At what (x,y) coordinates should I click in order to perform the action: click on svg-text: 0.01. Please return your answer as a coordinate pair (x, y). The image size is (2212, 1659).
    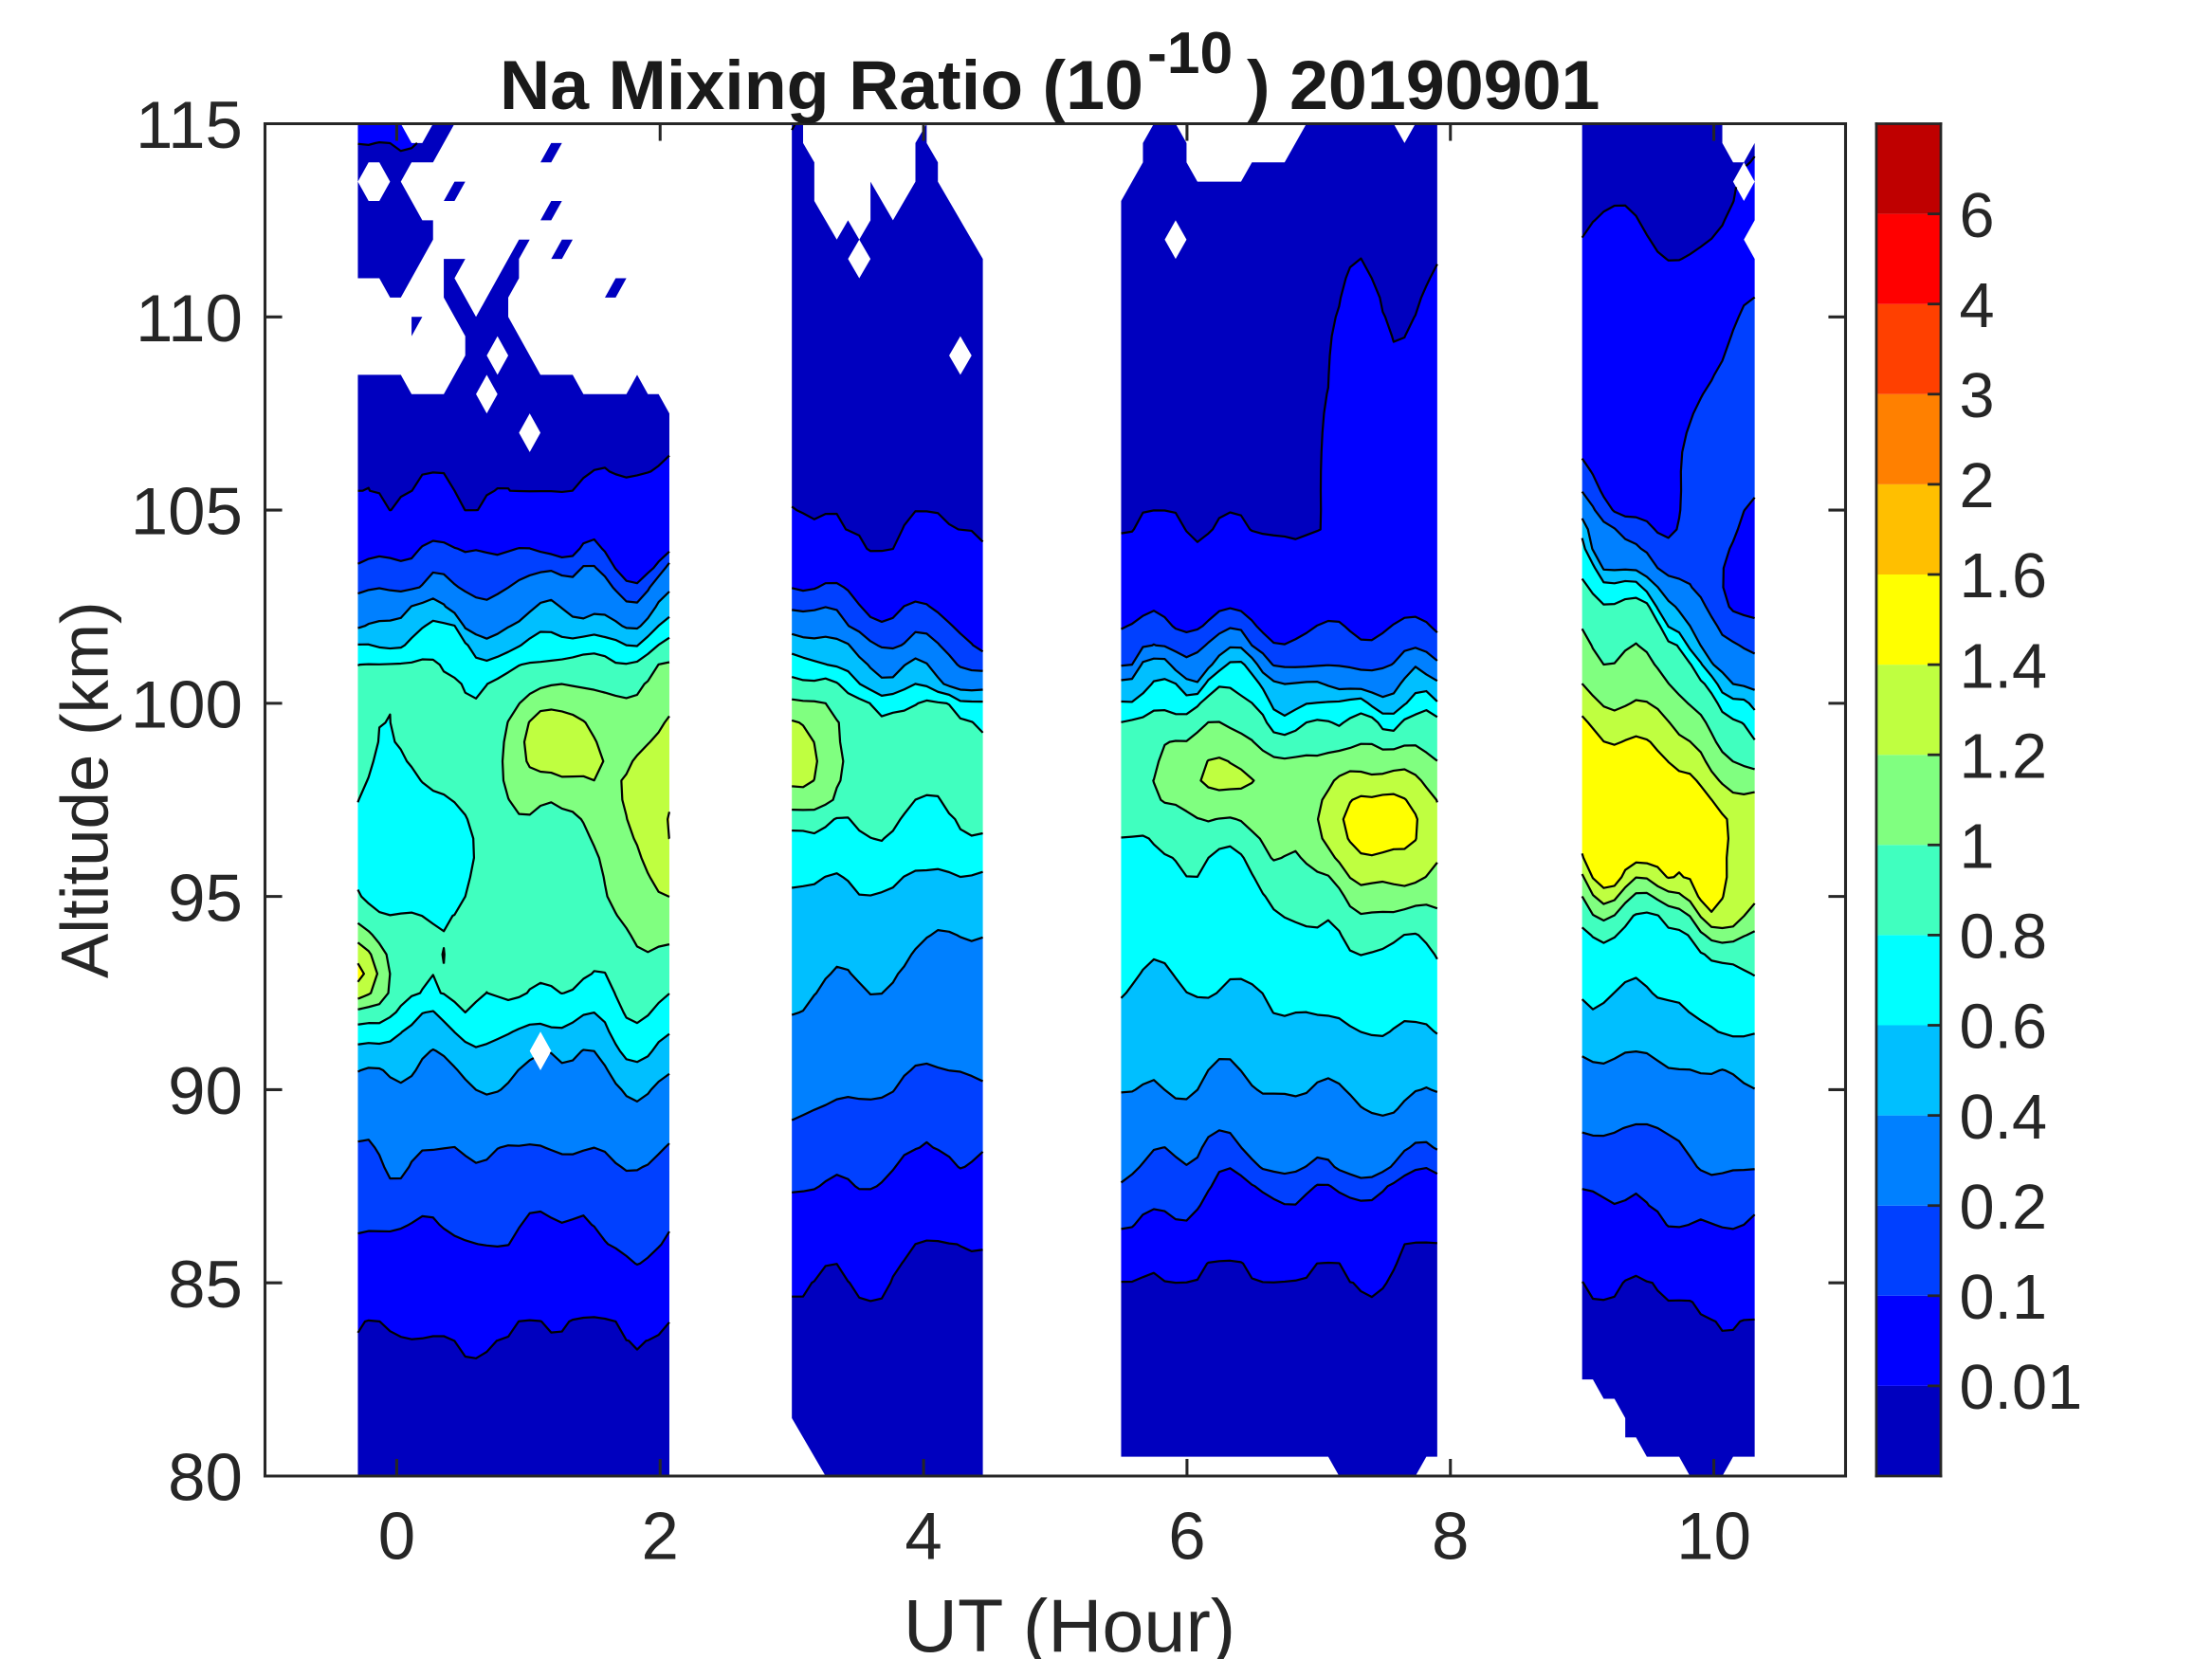
    Looking at the image, I should click on (2020, 1388).